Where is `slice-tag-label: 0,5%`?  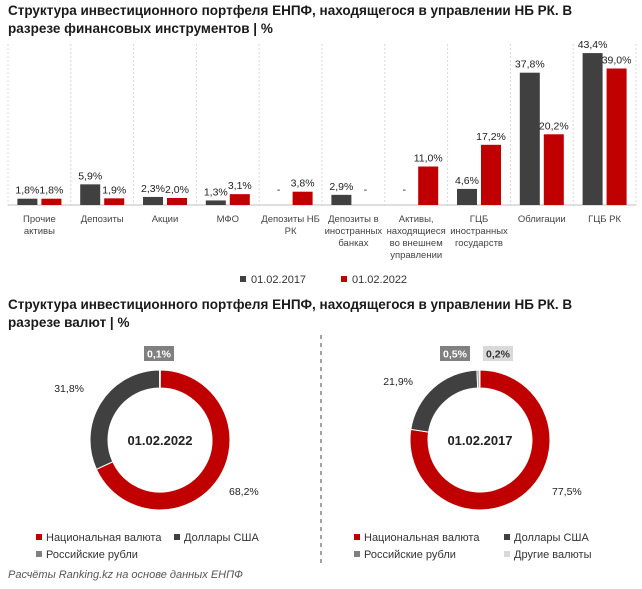
slice-tag-label: 0,5% is located at coordinates (455, 355).